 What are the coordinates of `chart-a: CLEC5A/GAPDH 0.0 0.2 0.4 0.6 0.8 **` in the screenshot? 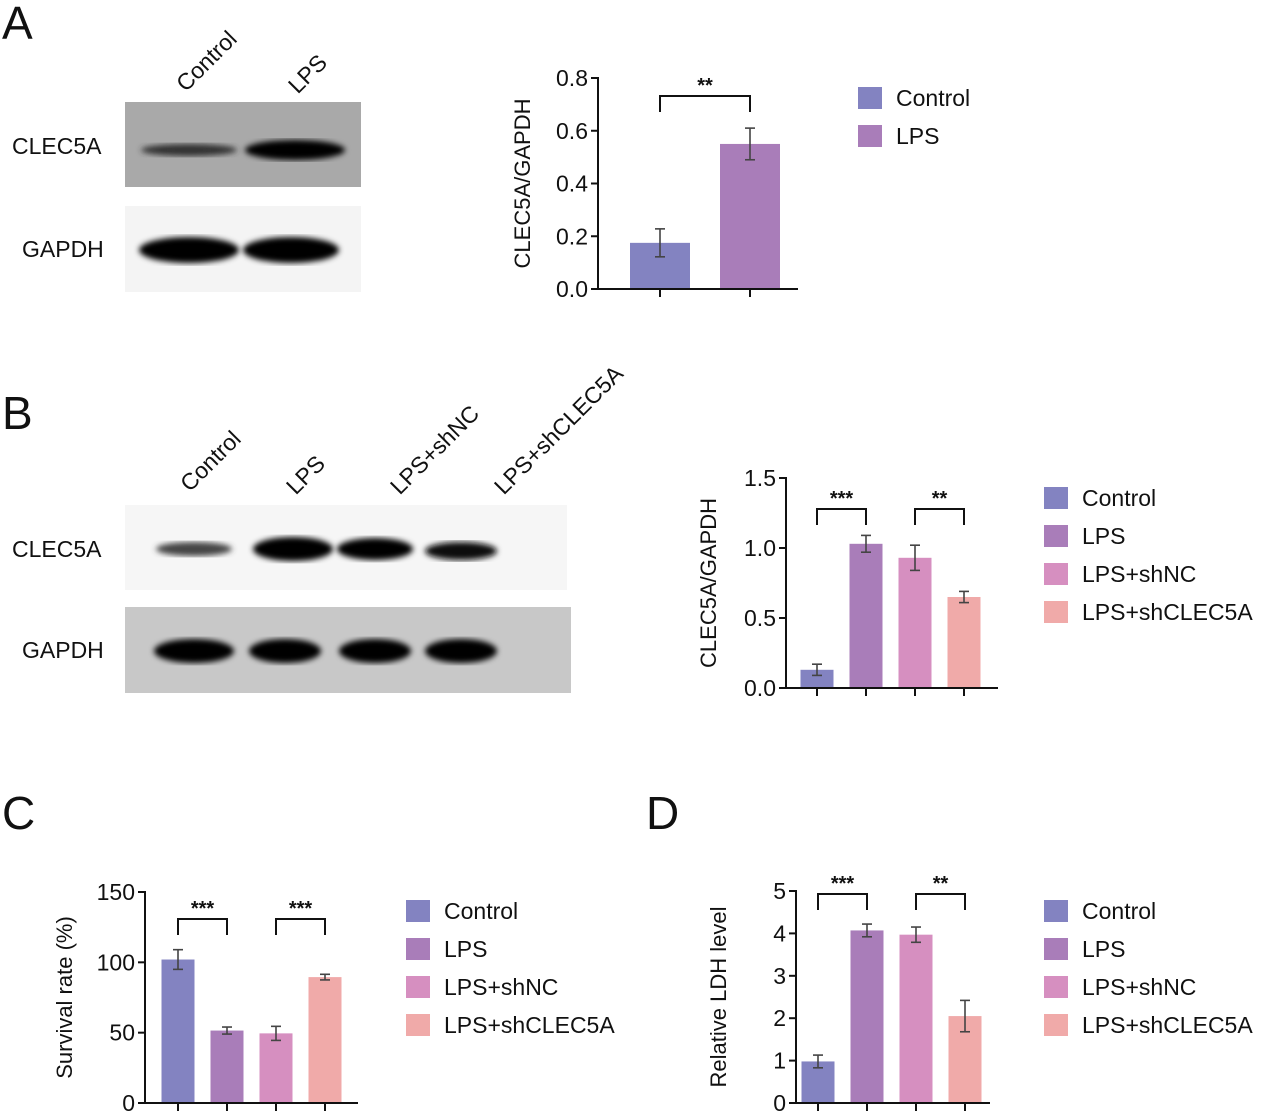 It's located at (654, 183).